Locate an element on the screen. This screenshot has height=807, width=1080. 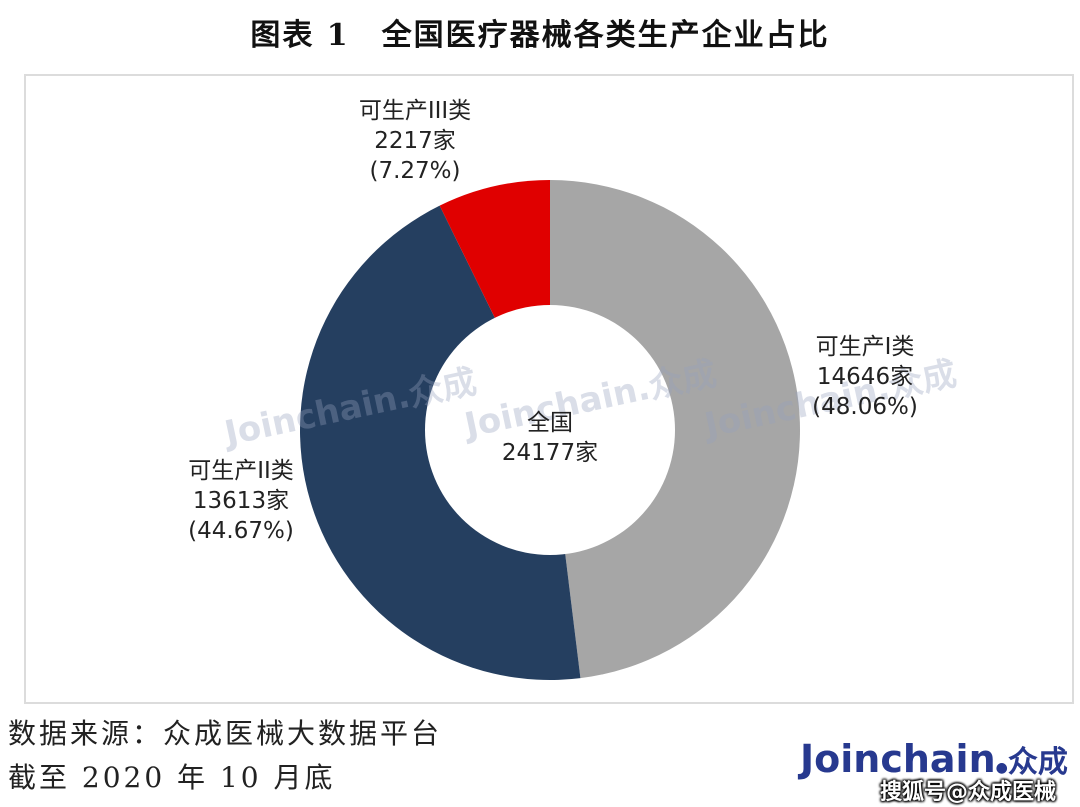
label-class3-pct: (7.27%) is located at coordinates (415, 171).